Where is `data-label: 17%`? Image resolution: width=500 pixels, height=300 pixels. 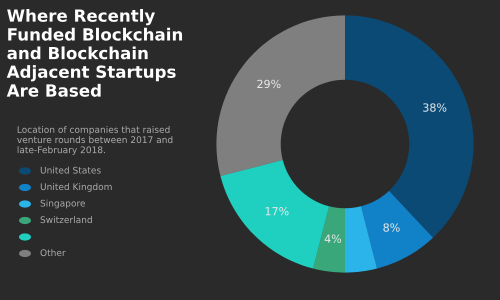
data-label: 17% is located at coordinates (277, 211).